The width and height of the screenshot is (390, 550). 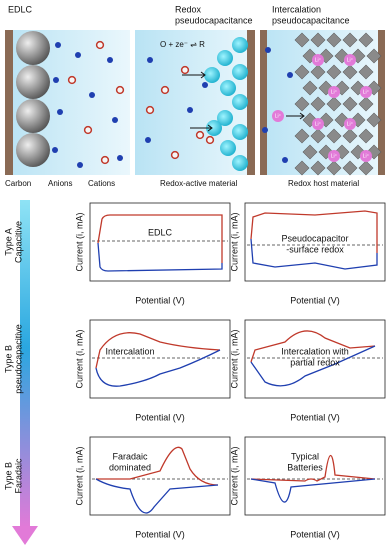 I want to click on row-subtitle: Faradaic, so click(x=18, y=476).